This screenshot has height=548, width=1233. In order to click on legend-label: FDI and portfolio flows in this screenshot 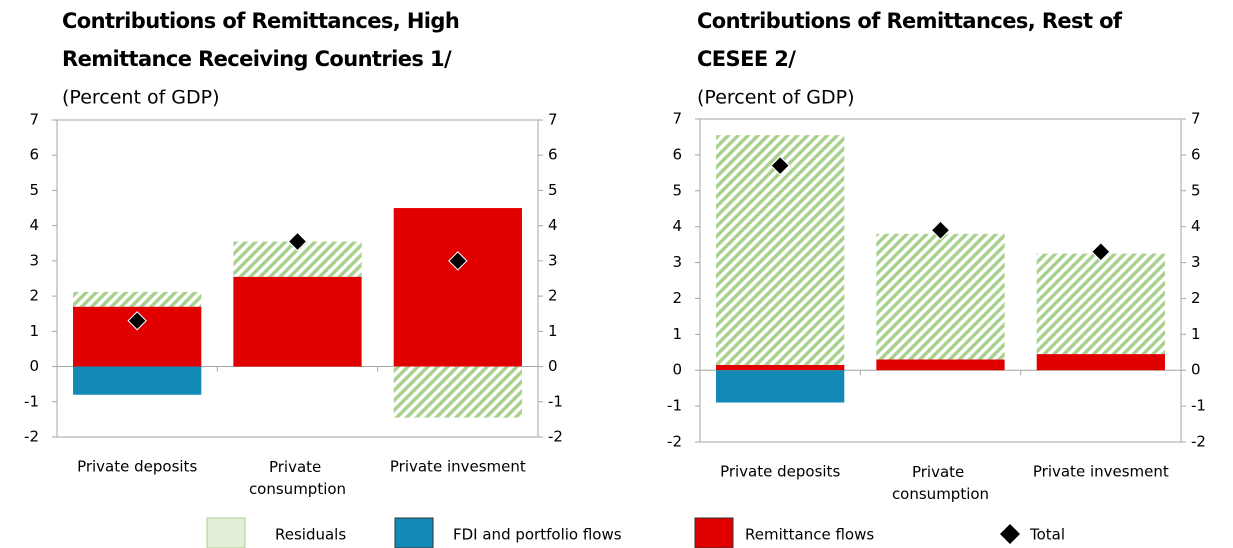, I will do `click(537, 535)`.